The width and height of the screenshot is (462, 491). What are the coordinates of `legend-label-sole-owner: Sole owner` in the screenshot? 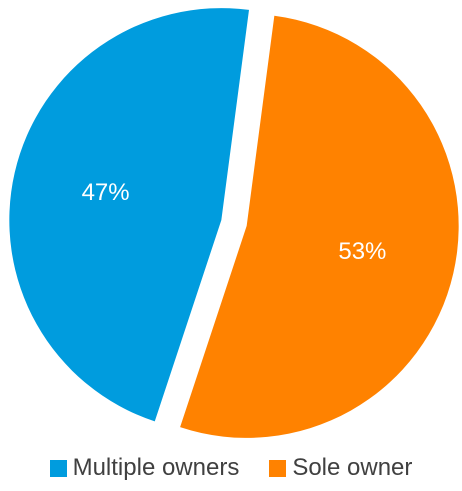 It's located at (352, 467).